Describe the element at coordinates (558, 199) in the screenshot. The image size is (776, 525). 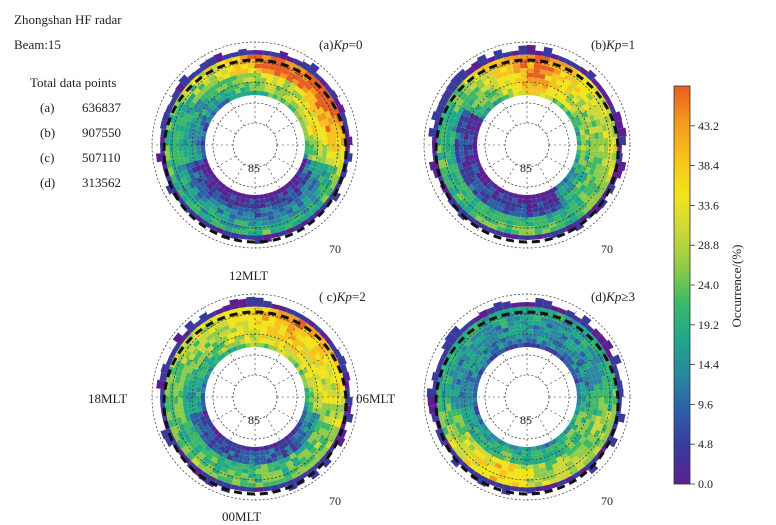
I see `mlt-spoke` at that location.